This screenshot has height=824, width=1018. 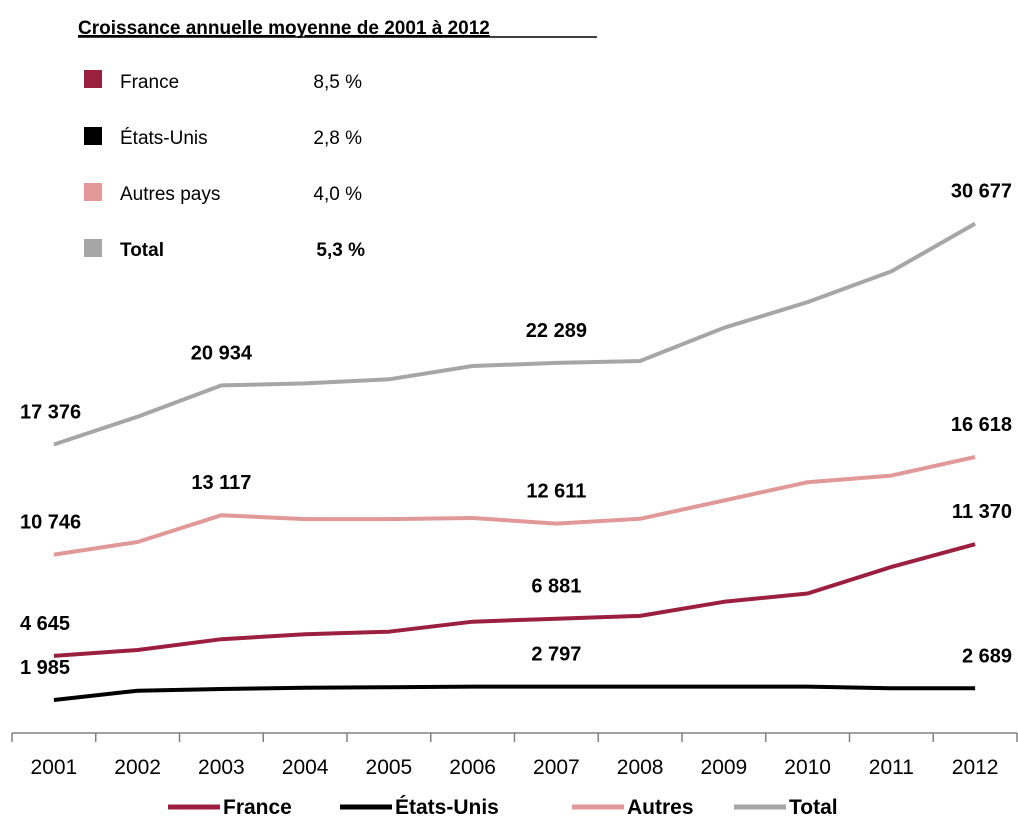 I want to click on data-label-11: 20 934, so click(x=222, y=353).